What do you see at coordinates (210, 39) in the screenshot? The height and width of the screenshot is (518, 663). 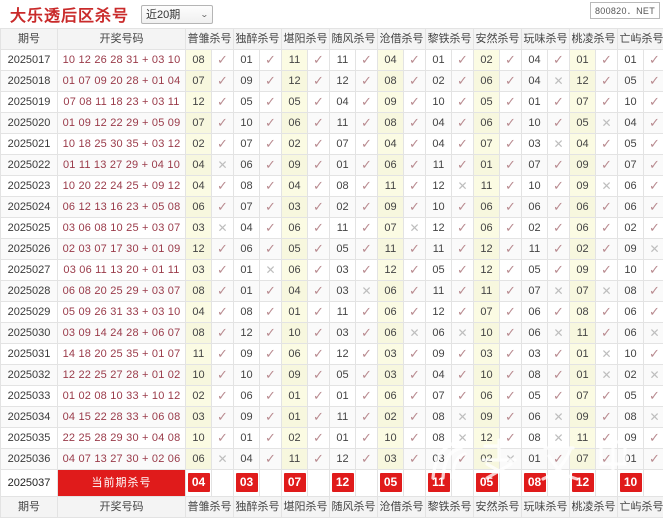 I see `header-col-expert-1: 普雏杀号` at bounding box center [210, 39].